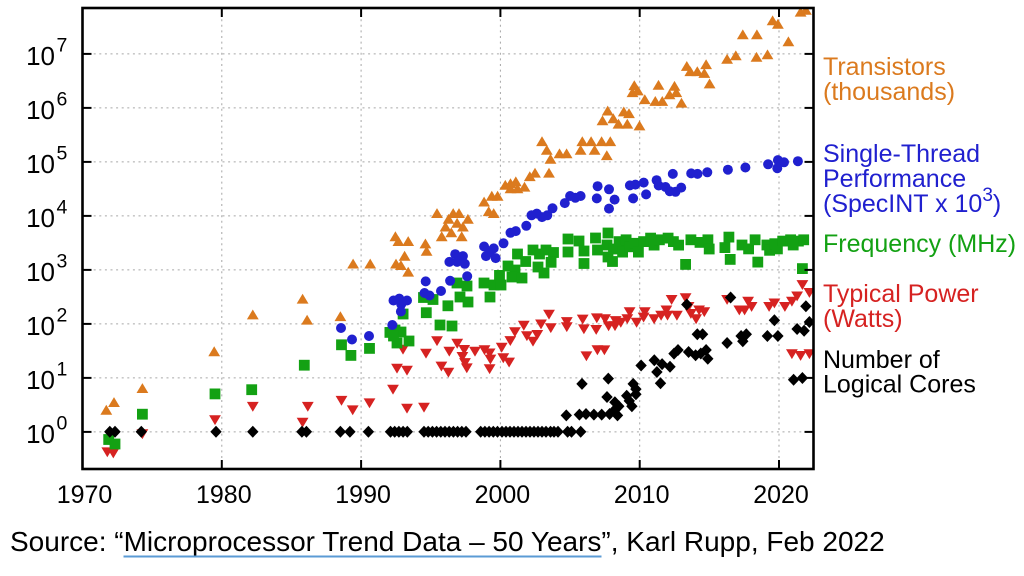  What do you see at coordinates (363, 495) in the screenshot?
I see `svg-text: 1990` at bounding box center [363, 495].